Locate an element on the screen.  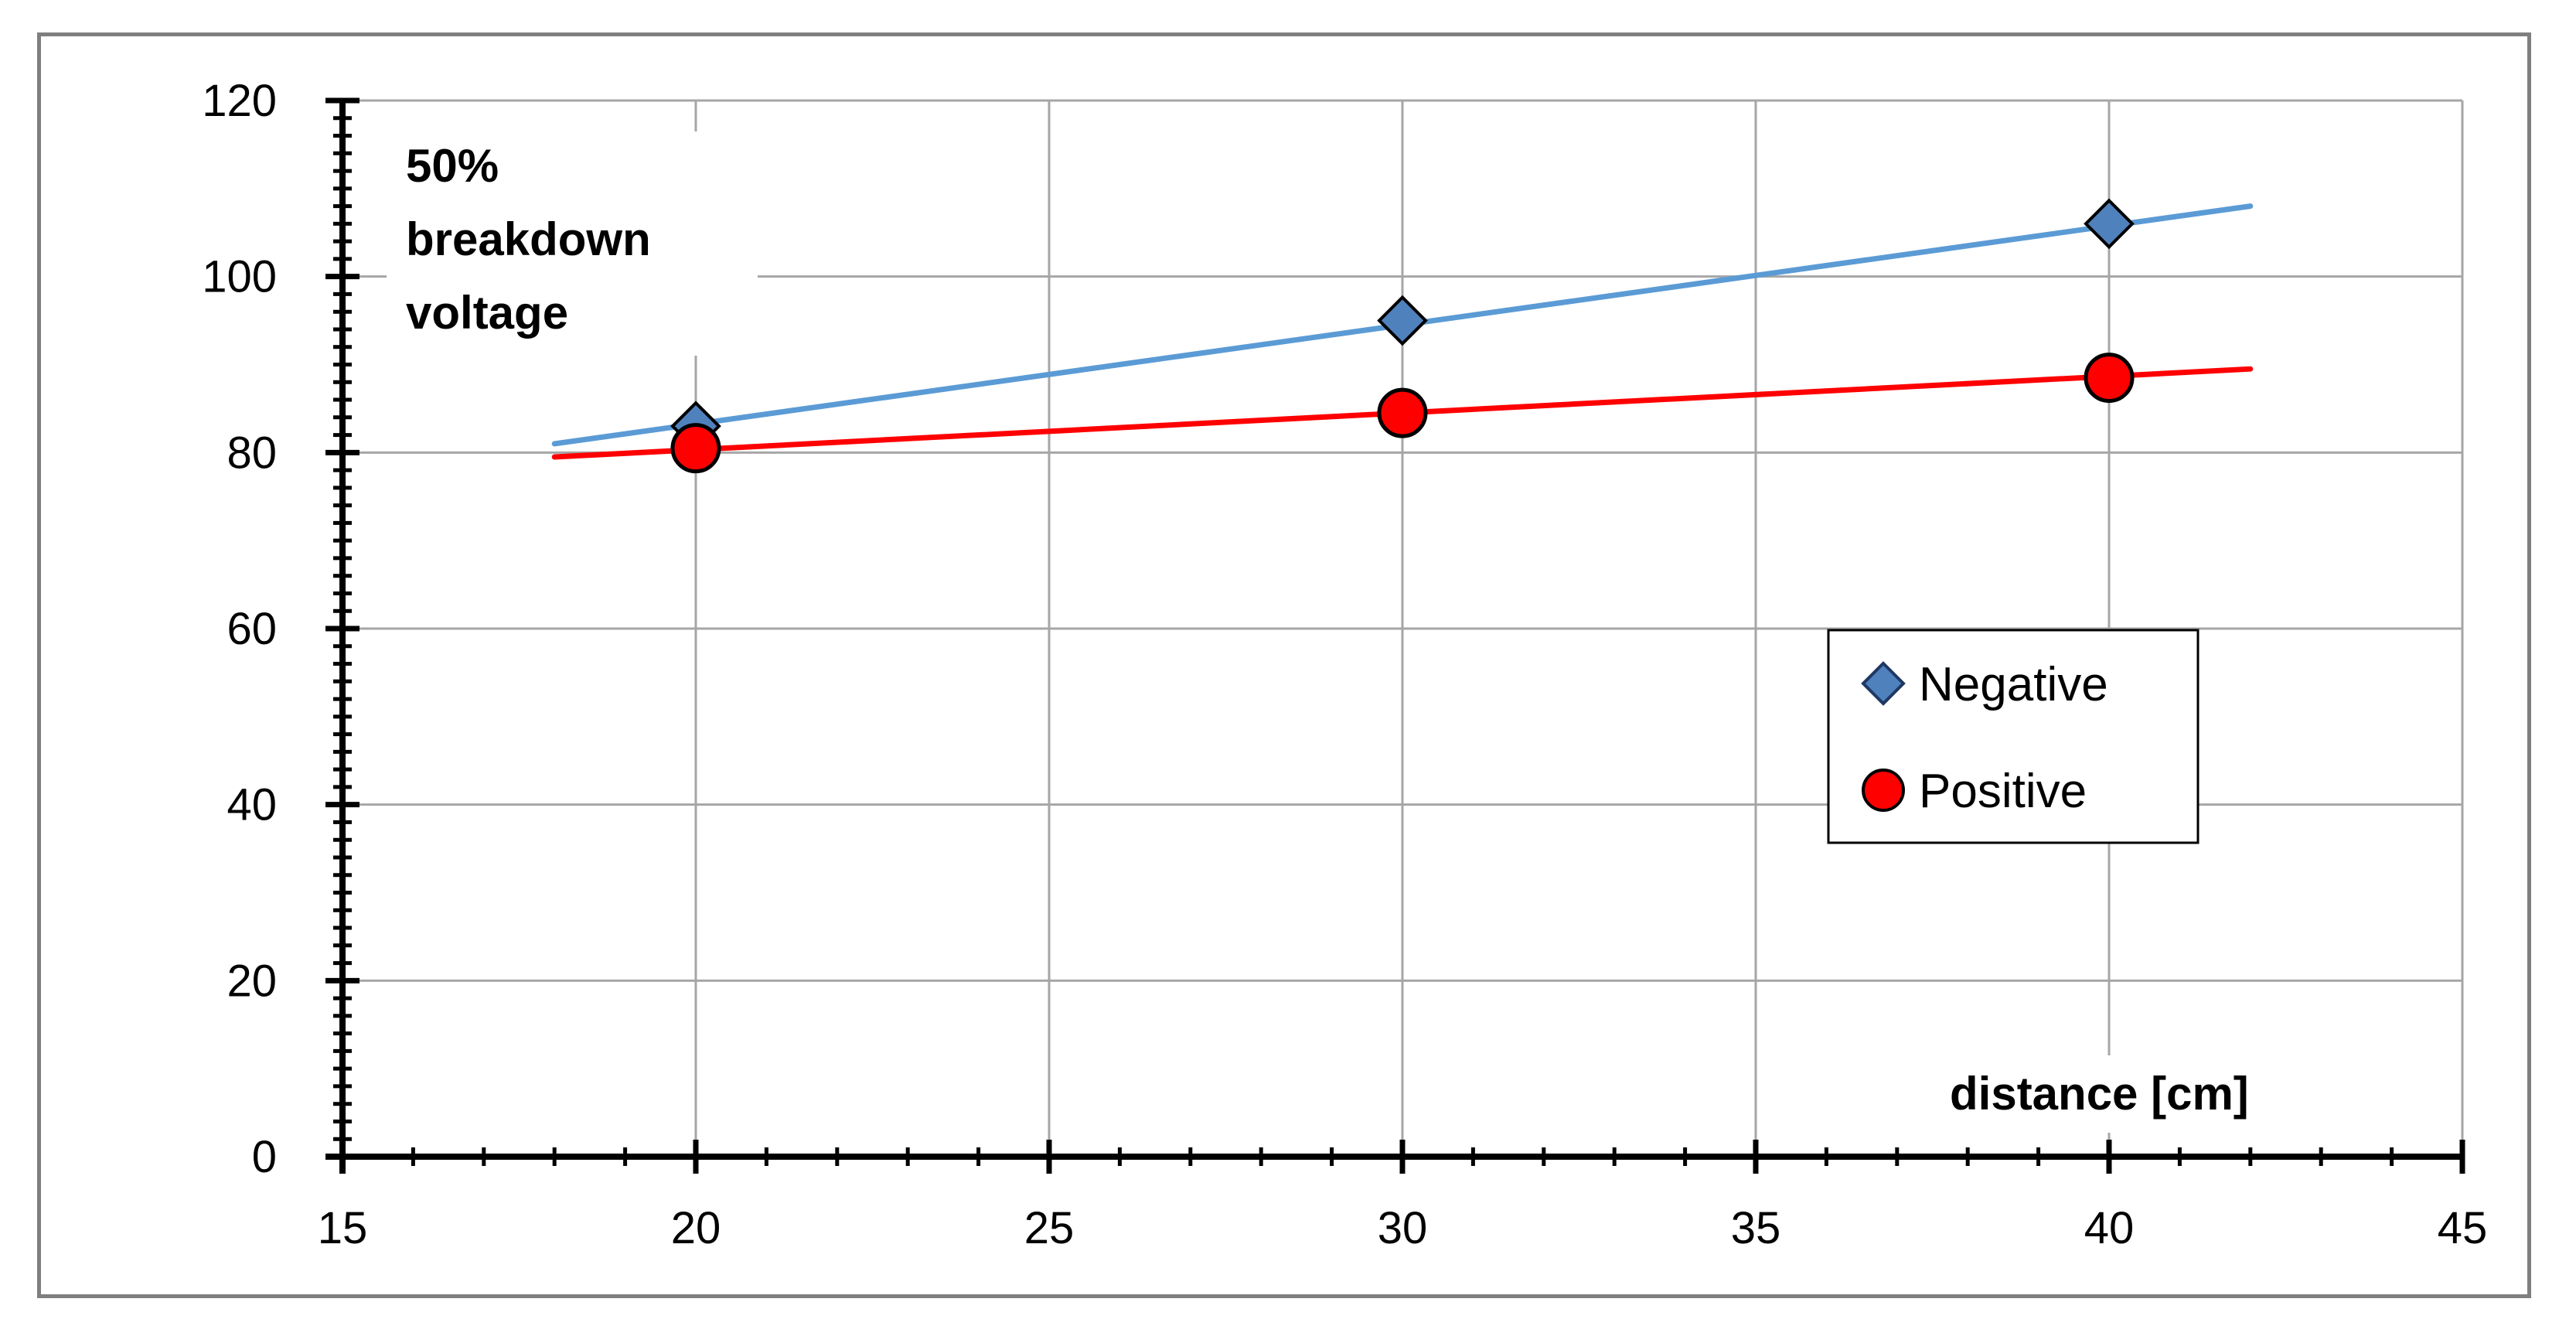
legend-label-negative: Negative is located at coordinates (2013, 684).